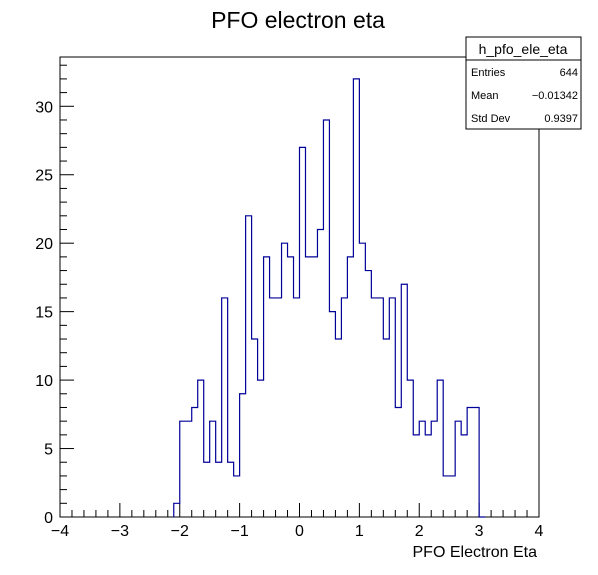 This screenshot has height=575, width=598. I want to click on x-tick-label: 0, so click(299, 531).